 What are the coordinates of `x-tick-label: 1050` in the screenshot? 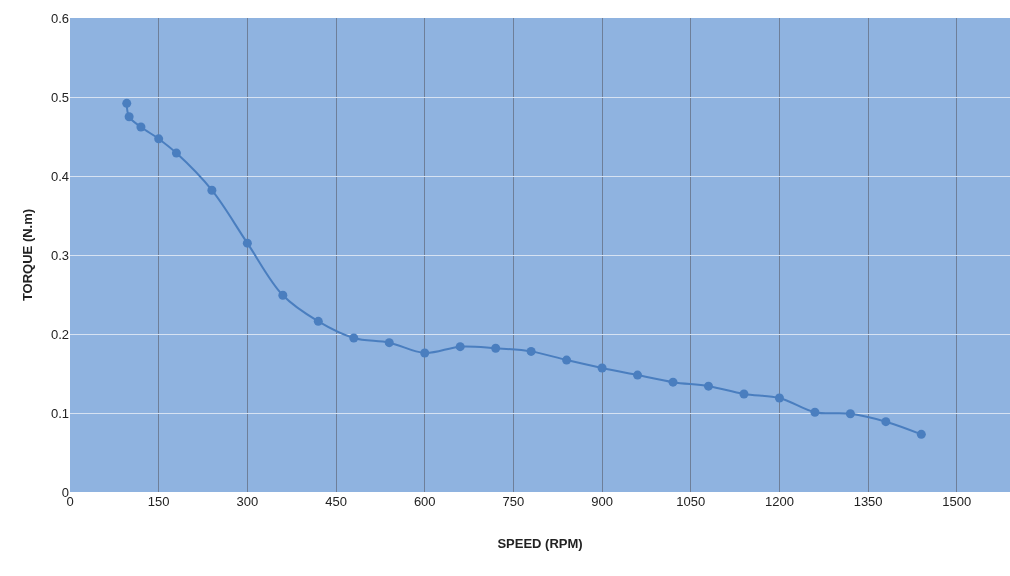 It's located at (691, 501).